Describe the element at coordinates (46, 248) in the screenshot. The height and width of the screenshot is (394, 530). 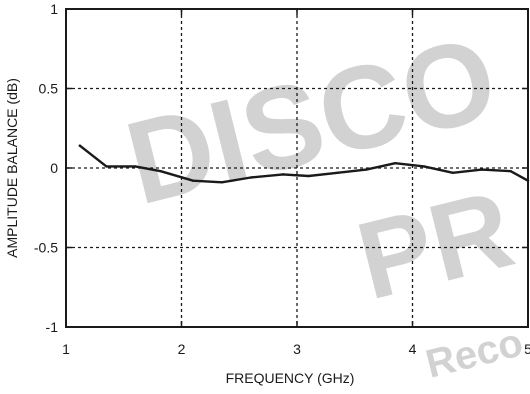
I see `y-tick-label: -0.5` at that location.